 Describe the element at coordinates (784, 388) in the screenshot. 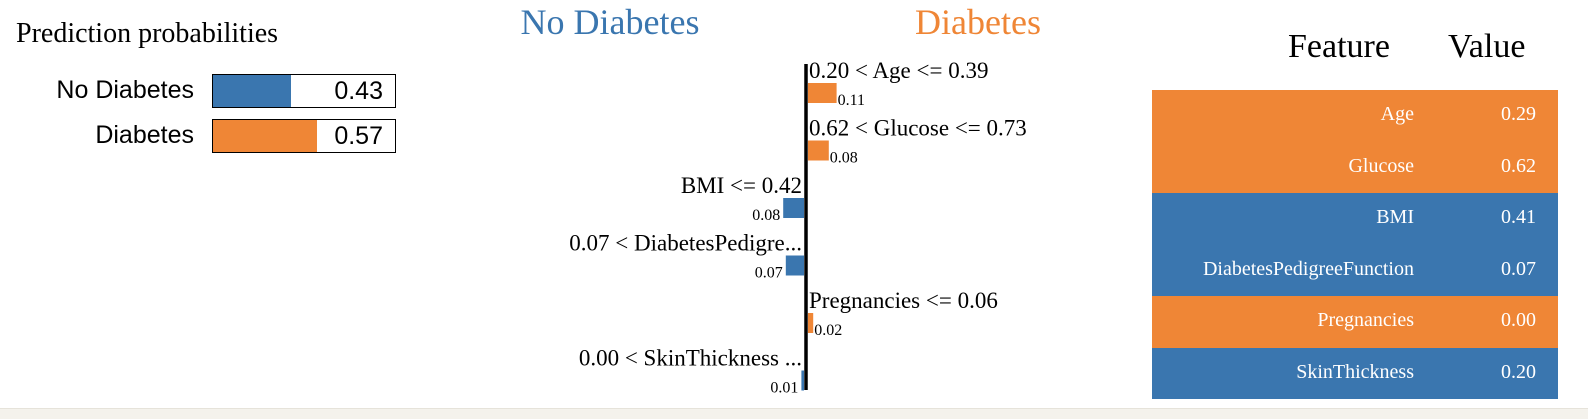

I see `weight-value-label: 0.01` at that location.